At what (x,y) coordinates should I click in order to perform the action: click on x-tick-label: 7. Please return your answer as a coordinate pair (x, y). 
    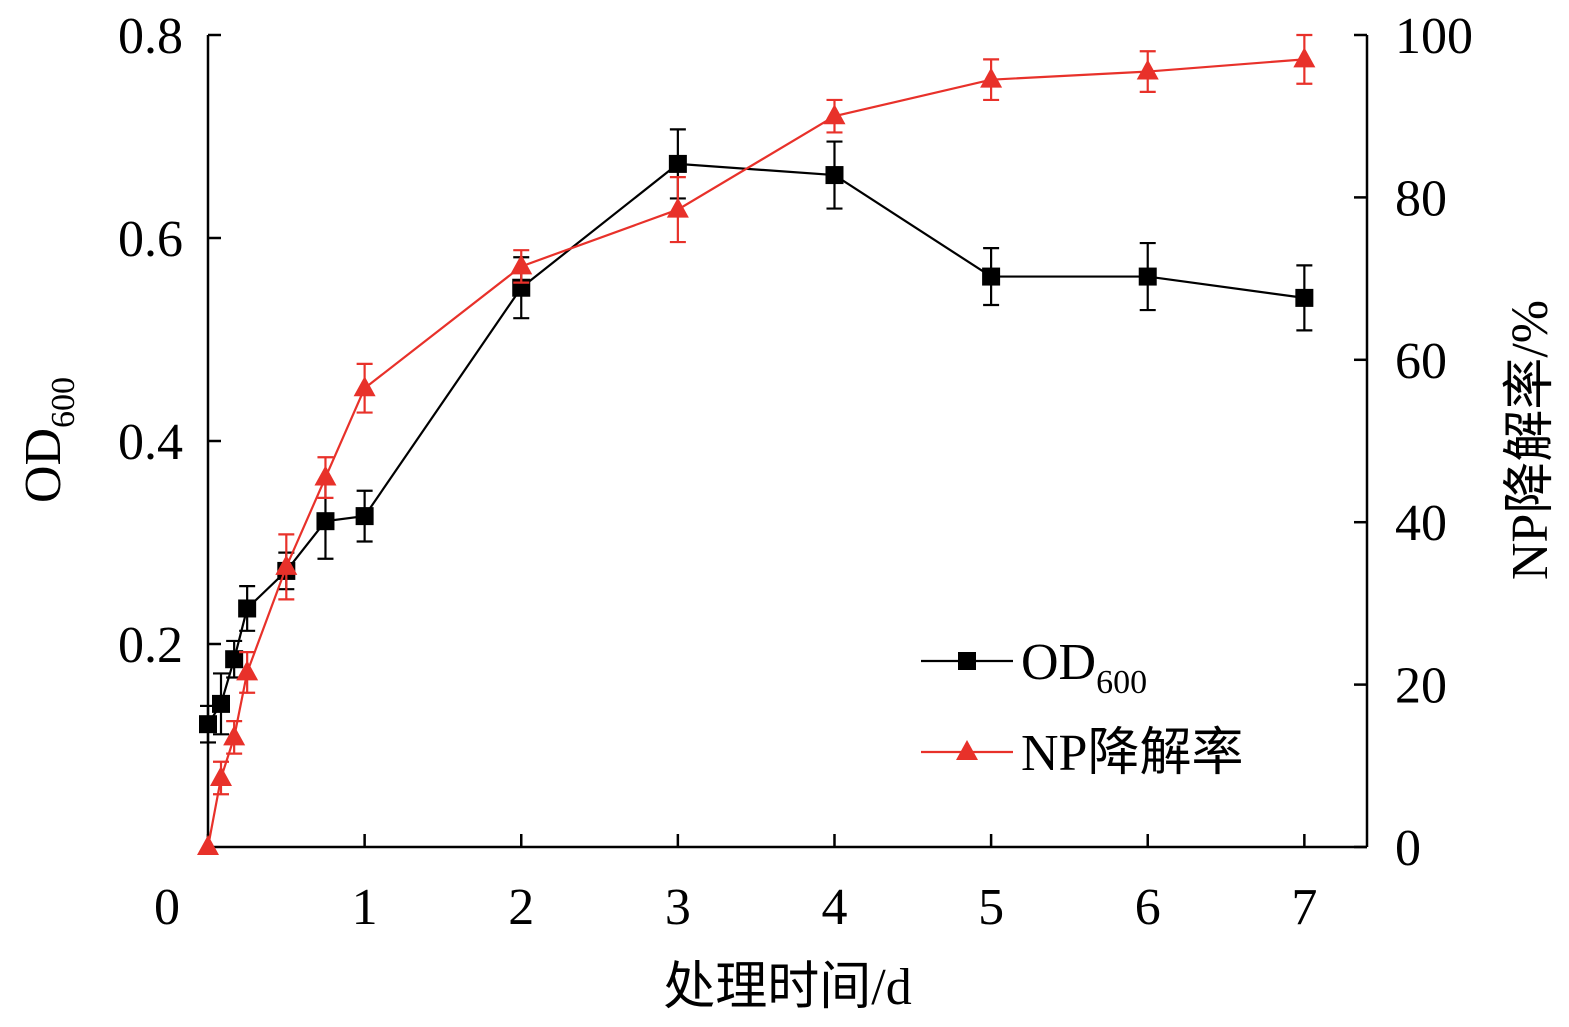
    Looking at the image, I should click on (1304, 907).